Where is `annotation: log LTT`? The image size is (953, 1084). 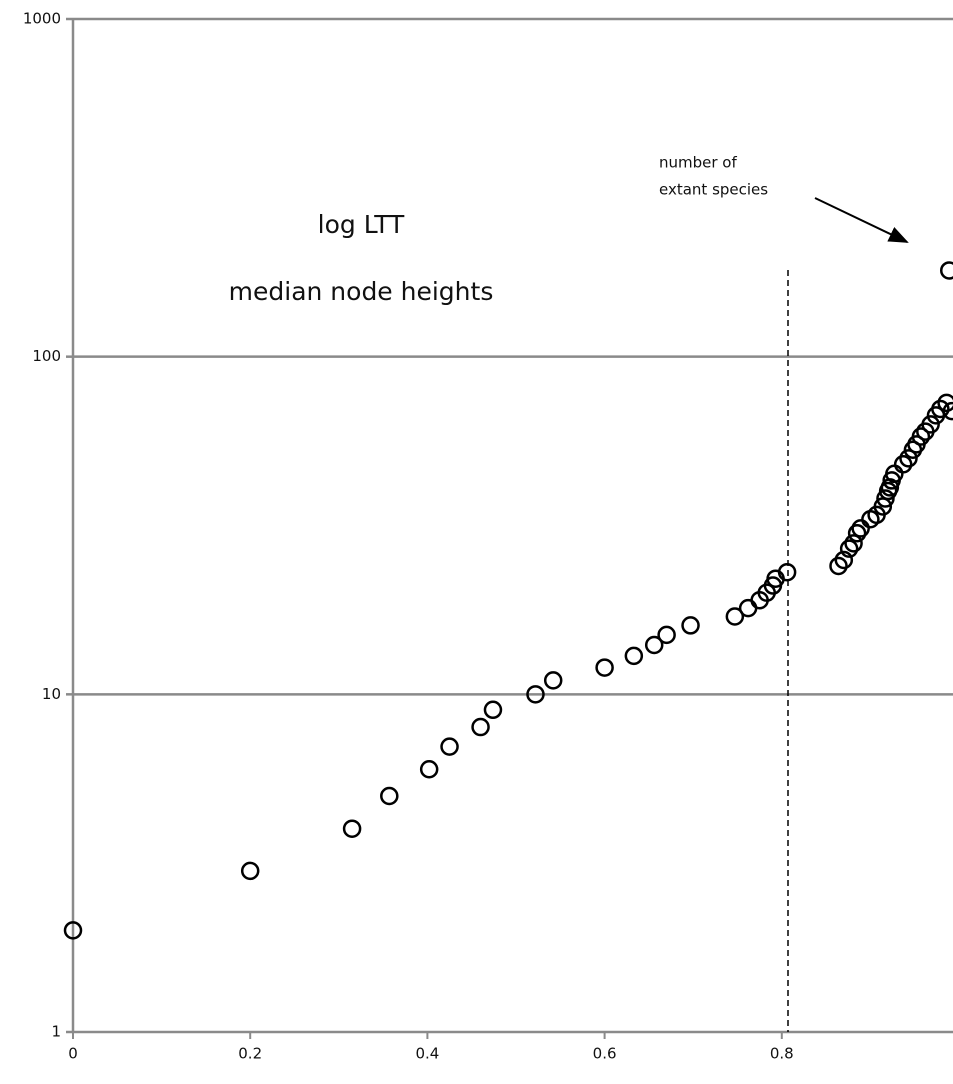
annotation: log LTT is located at coordinates (361, 224).